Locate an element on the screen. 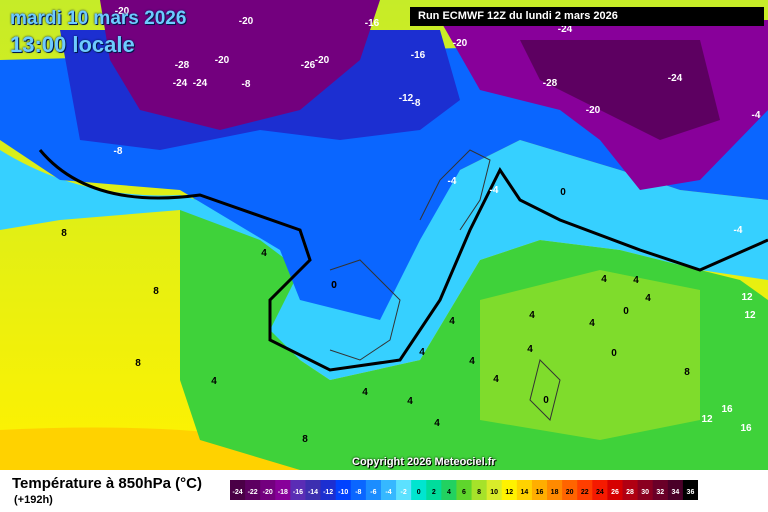 The width and height of the screenshot is (768, 512). legend-tick-label: 10 is located at coordinates (494, 492).